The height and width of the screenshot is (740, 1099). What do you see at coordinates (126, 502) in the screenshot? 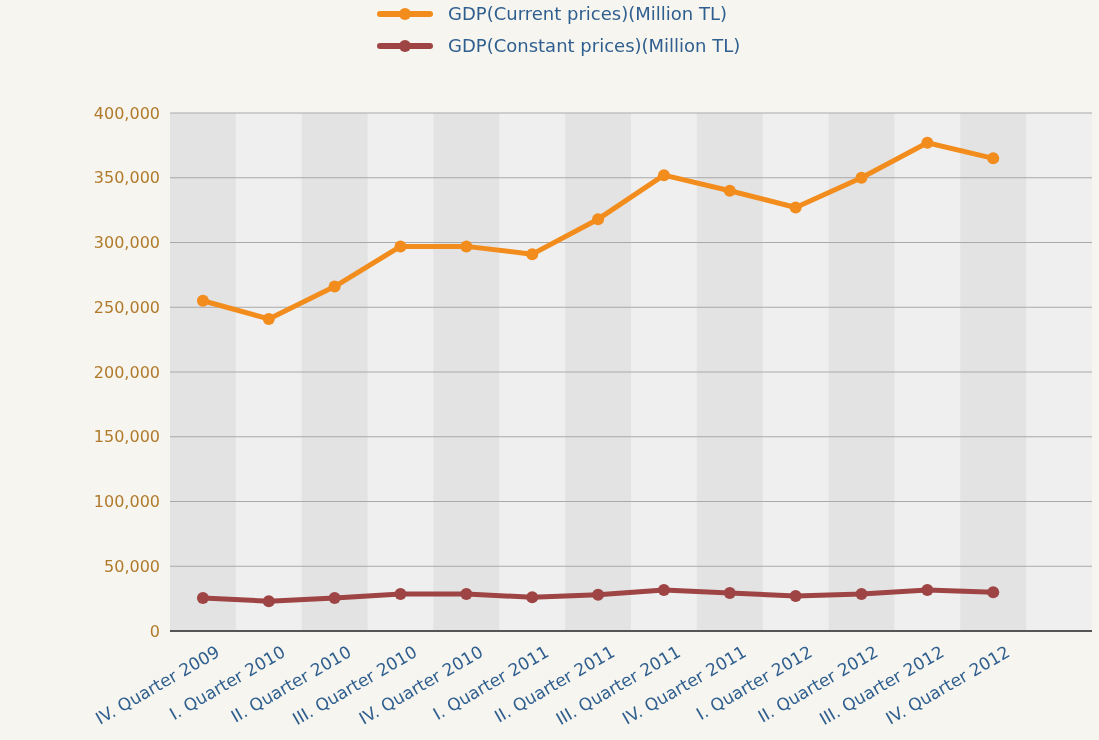
I see `y-tick-label: 100,000` at bounding box center [126, 502].